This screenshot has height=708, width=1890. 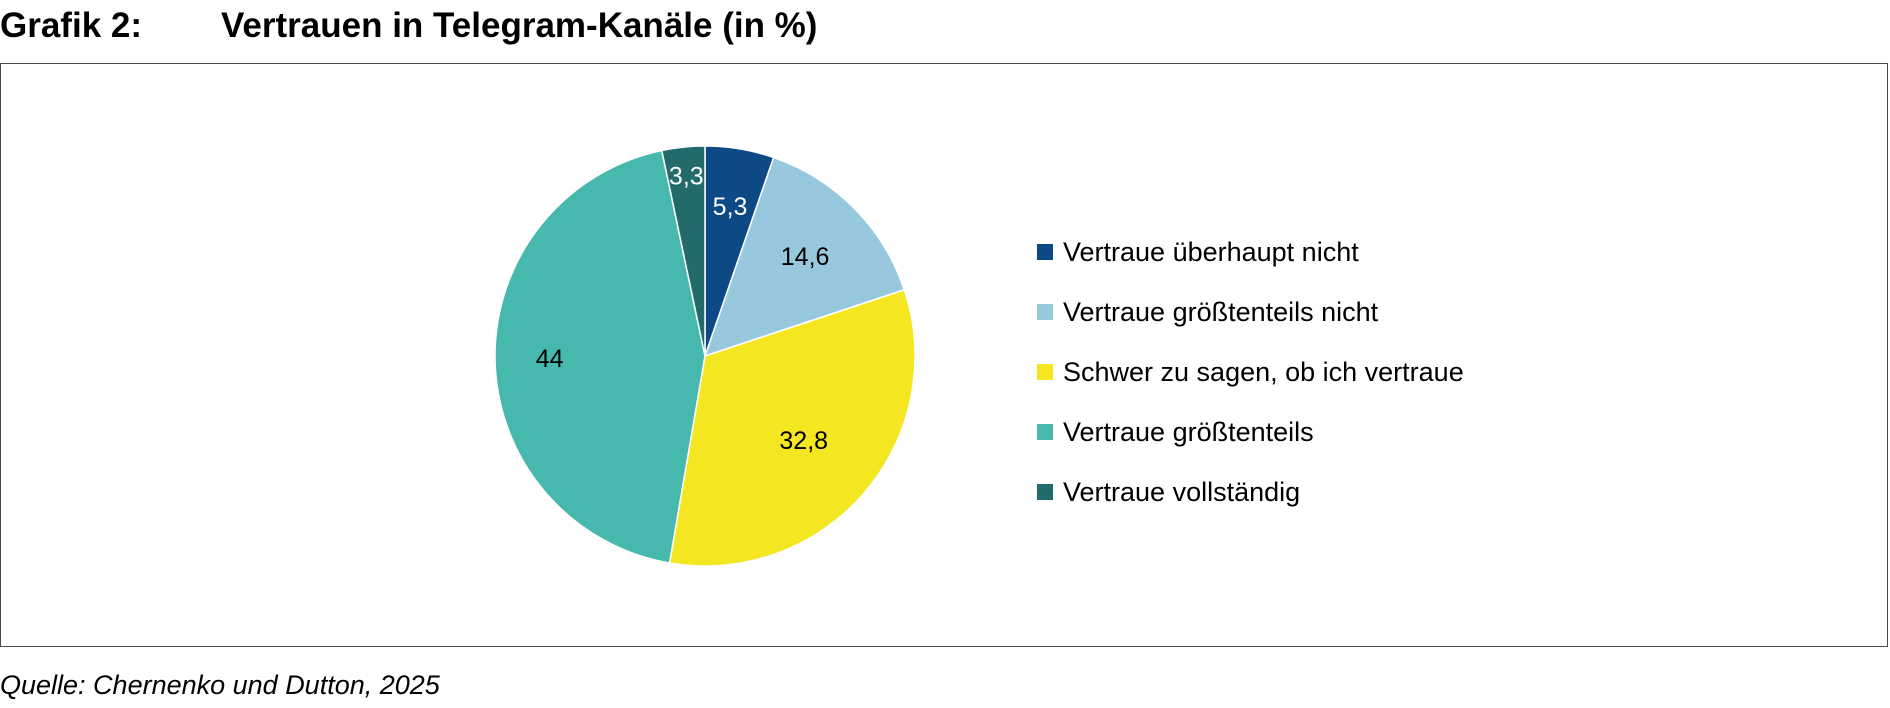 I want to click on legend-label: Vertraue vollständig, so click(x=1182, y=491).